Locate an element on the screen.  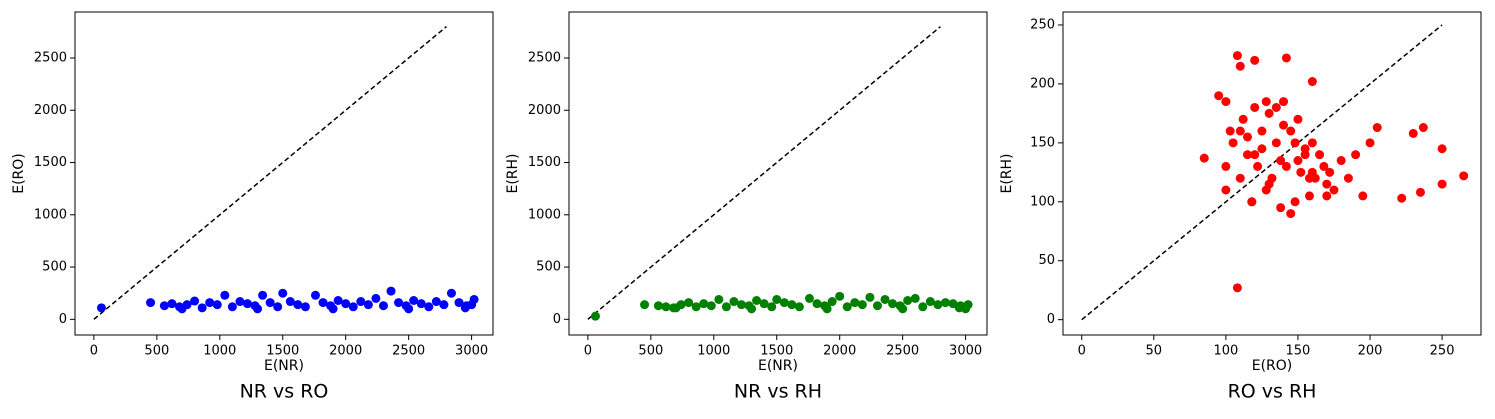
y-tick-label: 50 is located at coordinates (1046, 260).